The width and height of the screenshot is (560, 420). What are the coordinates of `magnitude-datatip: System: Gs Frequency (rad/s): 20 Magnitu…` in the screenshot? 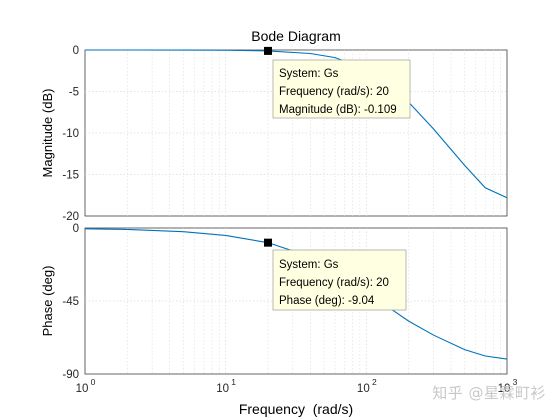 It's located at (337, 82).